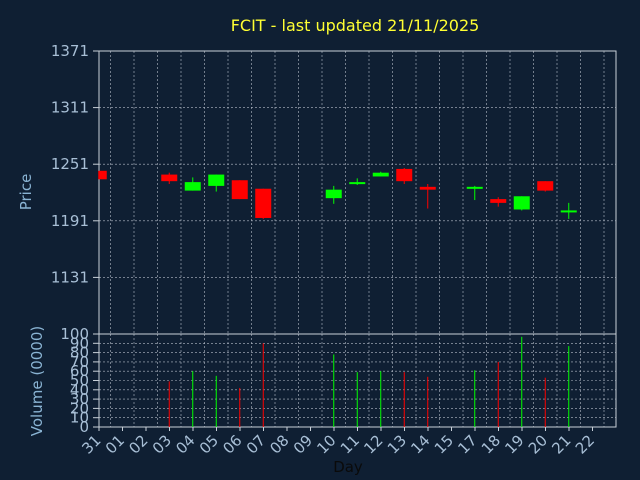 Image resolution: width=640 pixels, height=480 pixels. Describe the element at coordinates (79, 408) in the screenshot. I see `volume-tick-label: 20` at that location.